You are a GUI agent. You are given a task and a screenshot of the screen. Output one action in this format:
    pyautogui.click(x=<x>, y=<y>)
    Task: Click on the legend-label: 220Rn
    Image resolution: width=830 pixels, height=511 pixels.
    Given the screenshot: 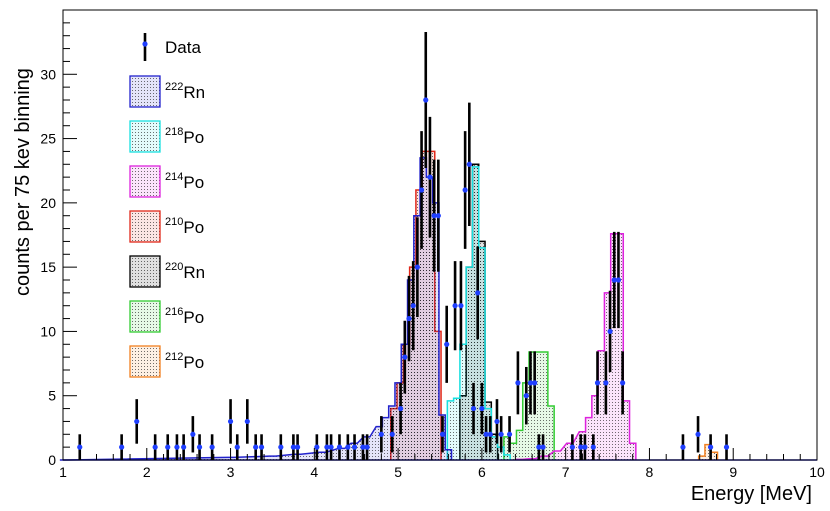 What is the action you would take?
    pyautogui.click(x=185, y=271)
    